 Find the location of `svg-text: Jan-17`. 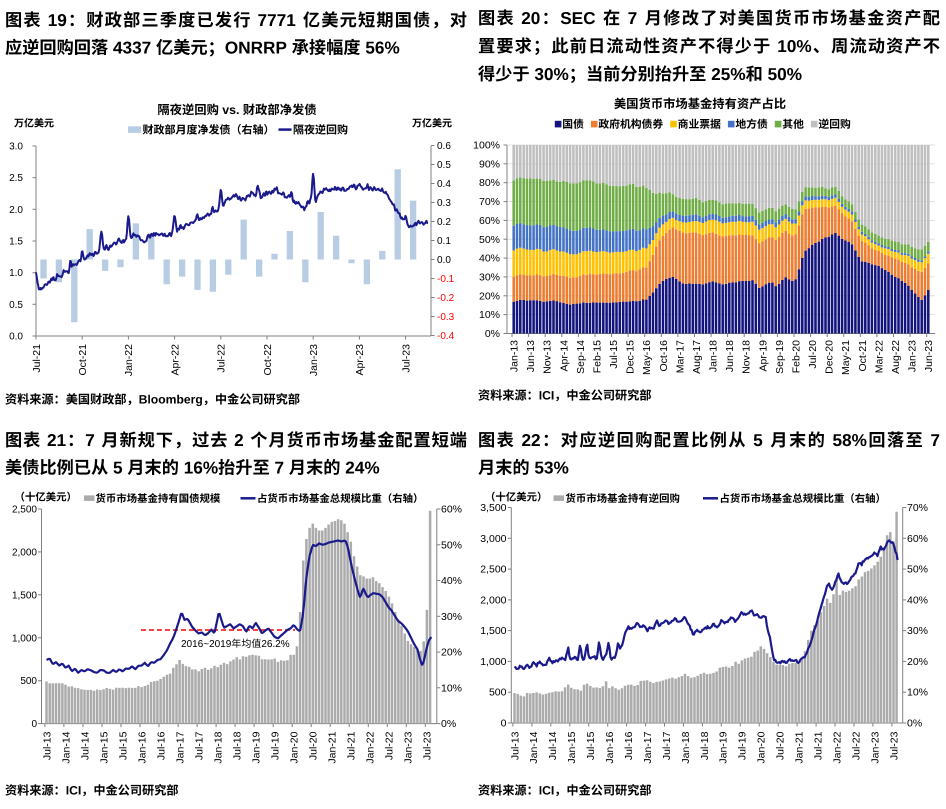

svg-text: Jan-17 is located at coordinates (180, 747).